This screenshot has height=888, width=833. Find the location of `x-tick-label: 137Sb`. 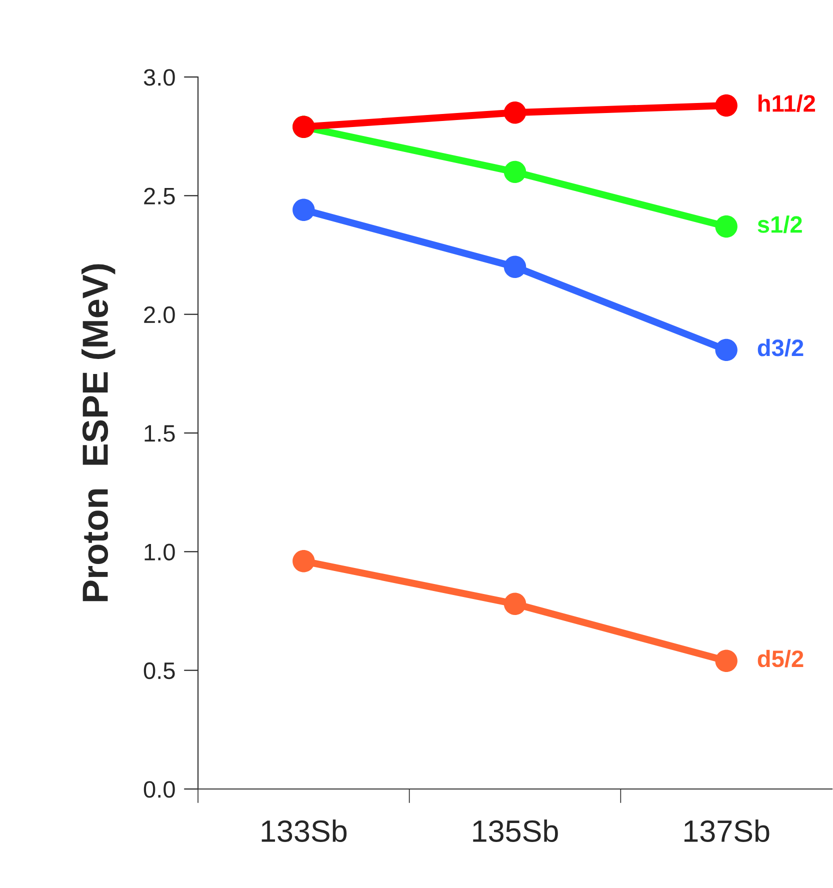

x-tick-label: 137Sb is located at coordinates (727, 831).